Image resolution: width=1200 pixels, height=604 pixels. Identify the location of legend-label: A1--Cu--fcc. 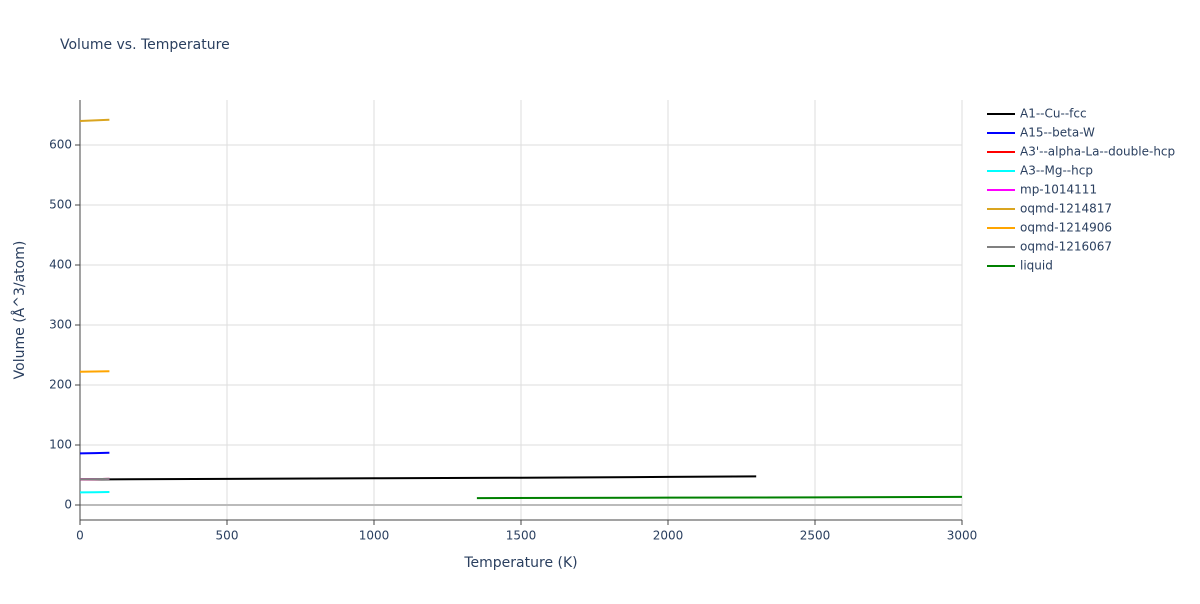
(1053, 114).